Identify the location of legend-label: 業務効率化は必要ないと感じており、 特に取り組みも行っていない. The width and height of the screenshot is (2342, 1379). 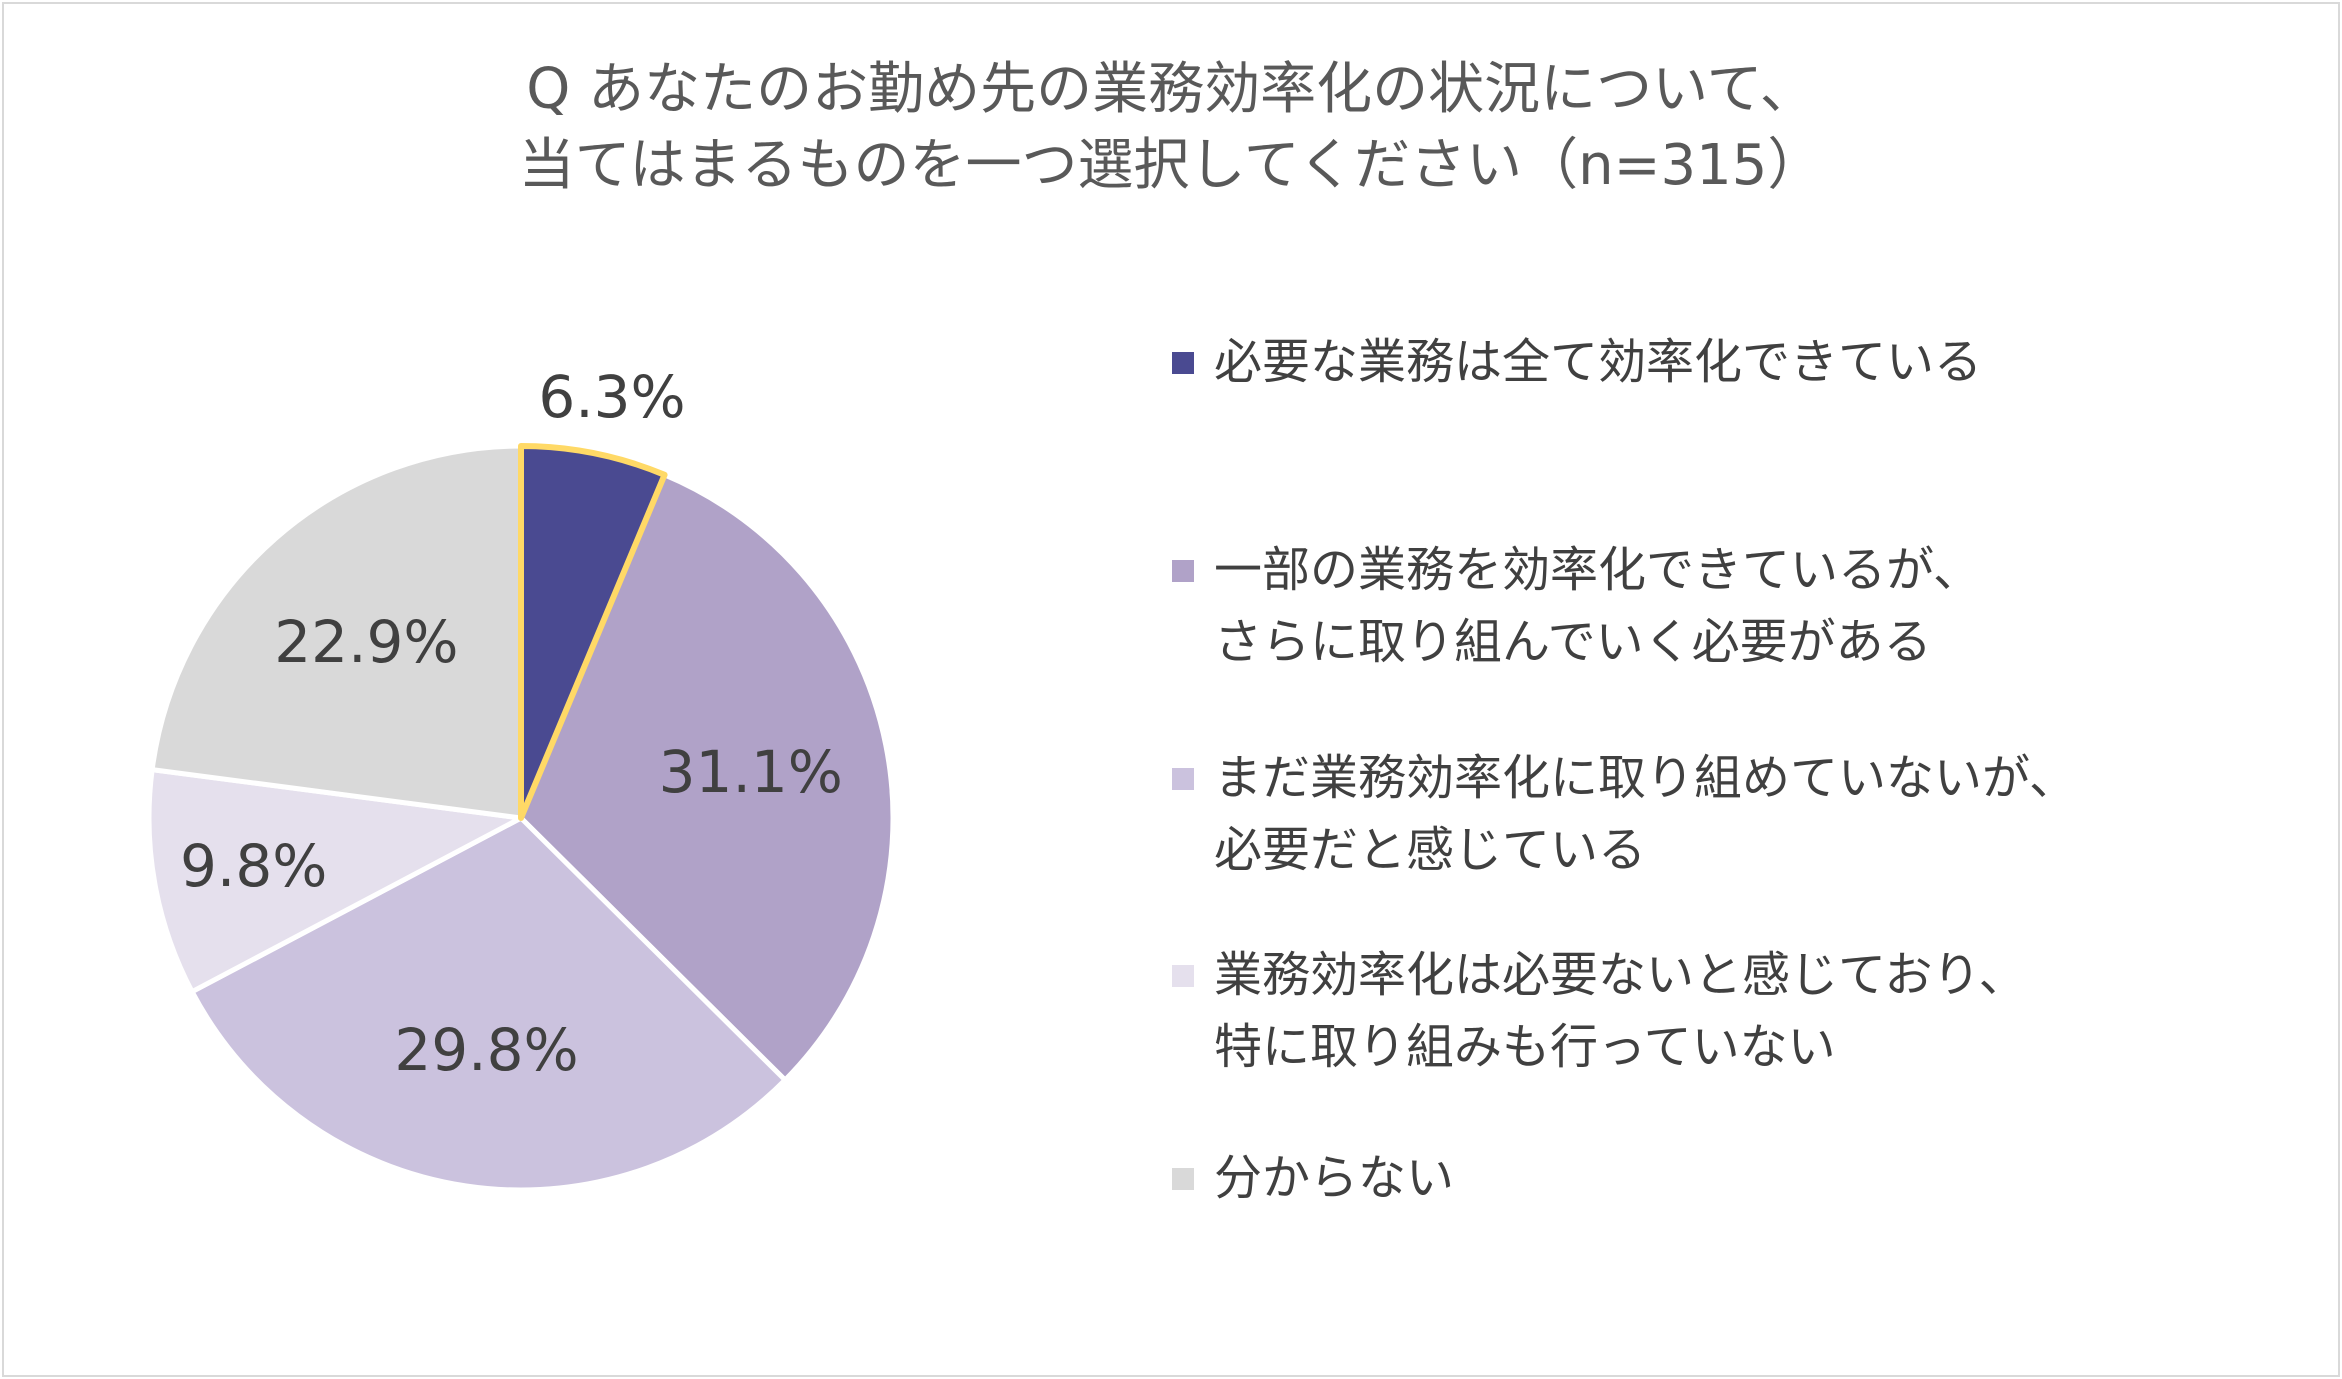
(1620, 1011).